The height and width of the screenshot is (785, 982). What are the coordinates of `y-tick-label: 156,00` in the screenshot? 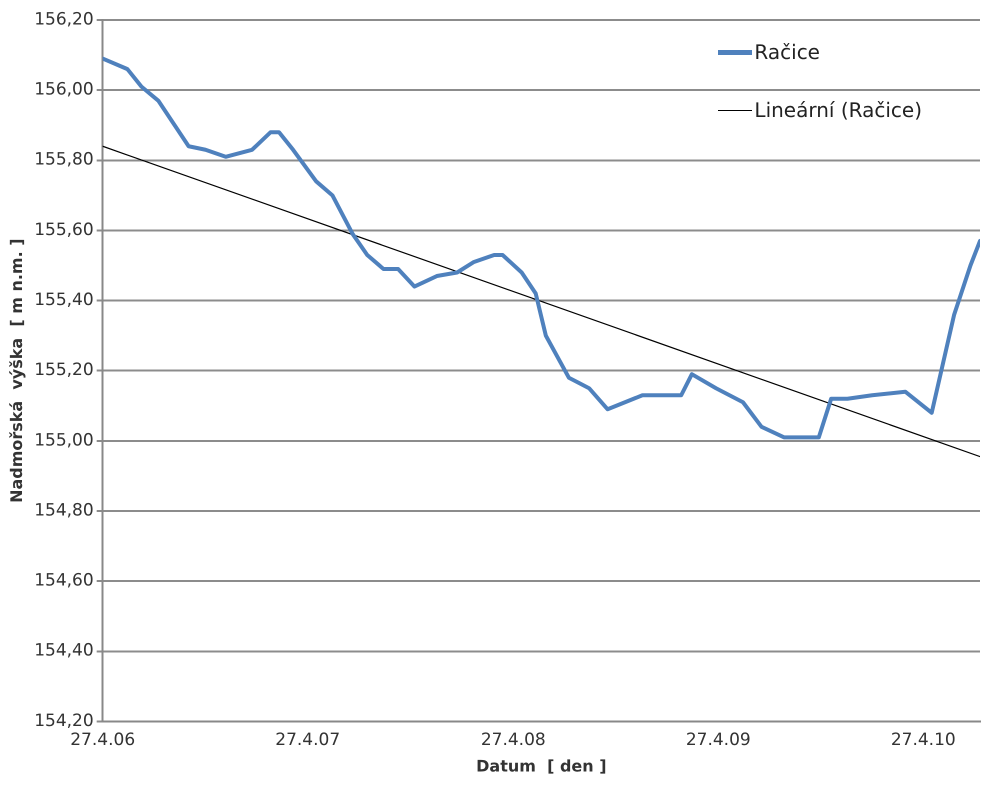 It's located at (64, 90).